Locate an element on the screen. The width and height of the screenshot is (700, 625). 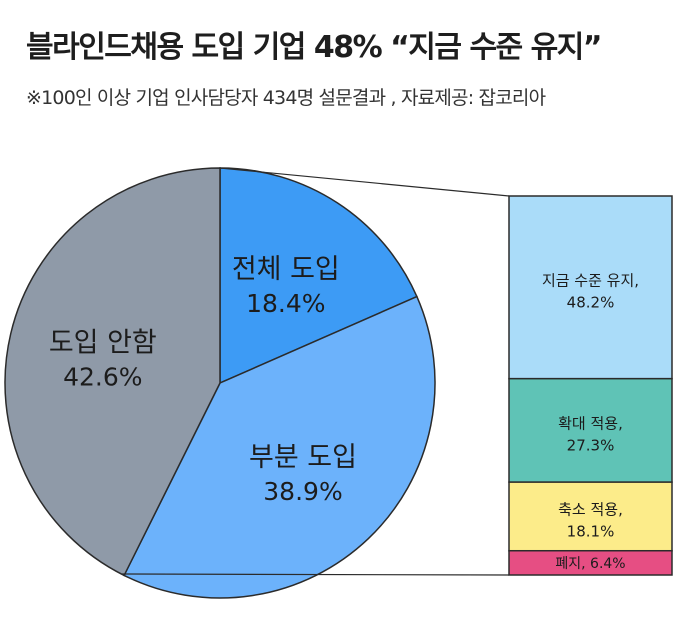
bar-value-keep: 48.2% is located at coordinates (591, 302).